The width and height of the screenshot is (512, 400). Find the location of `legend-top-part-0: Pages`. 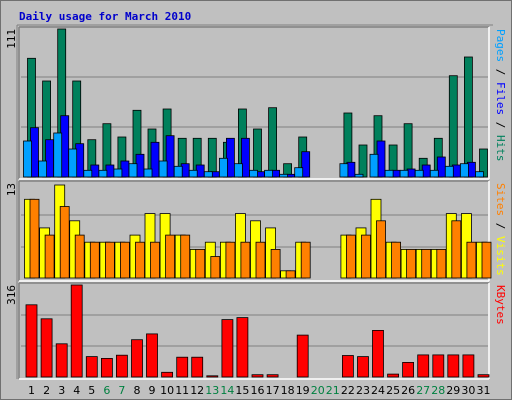

legend-top-part-0: Pages is located at coordinates (500, 45).